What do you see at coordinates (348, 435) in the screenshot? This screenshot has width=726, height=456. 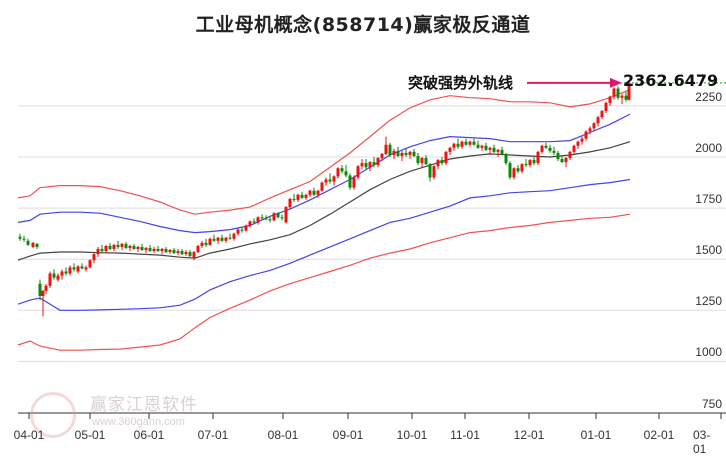 I see `x-tick-label: 09-01` at bounding box center [348, 435].